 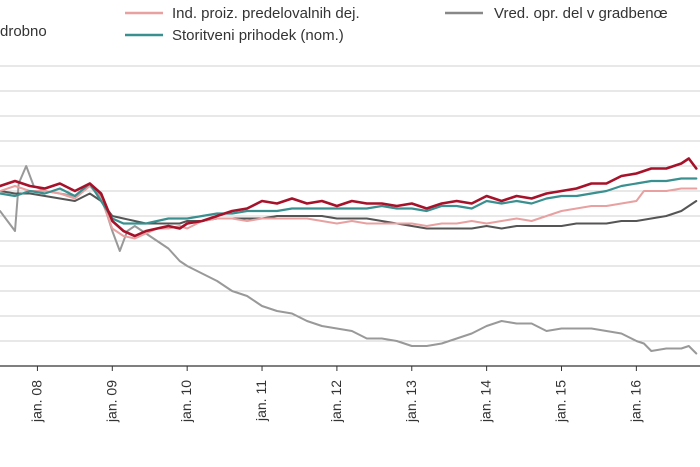 What do you see at coordinates (186, 401) in the screenshot?
I see `x-tick-label: jan. 10` at bounding box center [186, 401].